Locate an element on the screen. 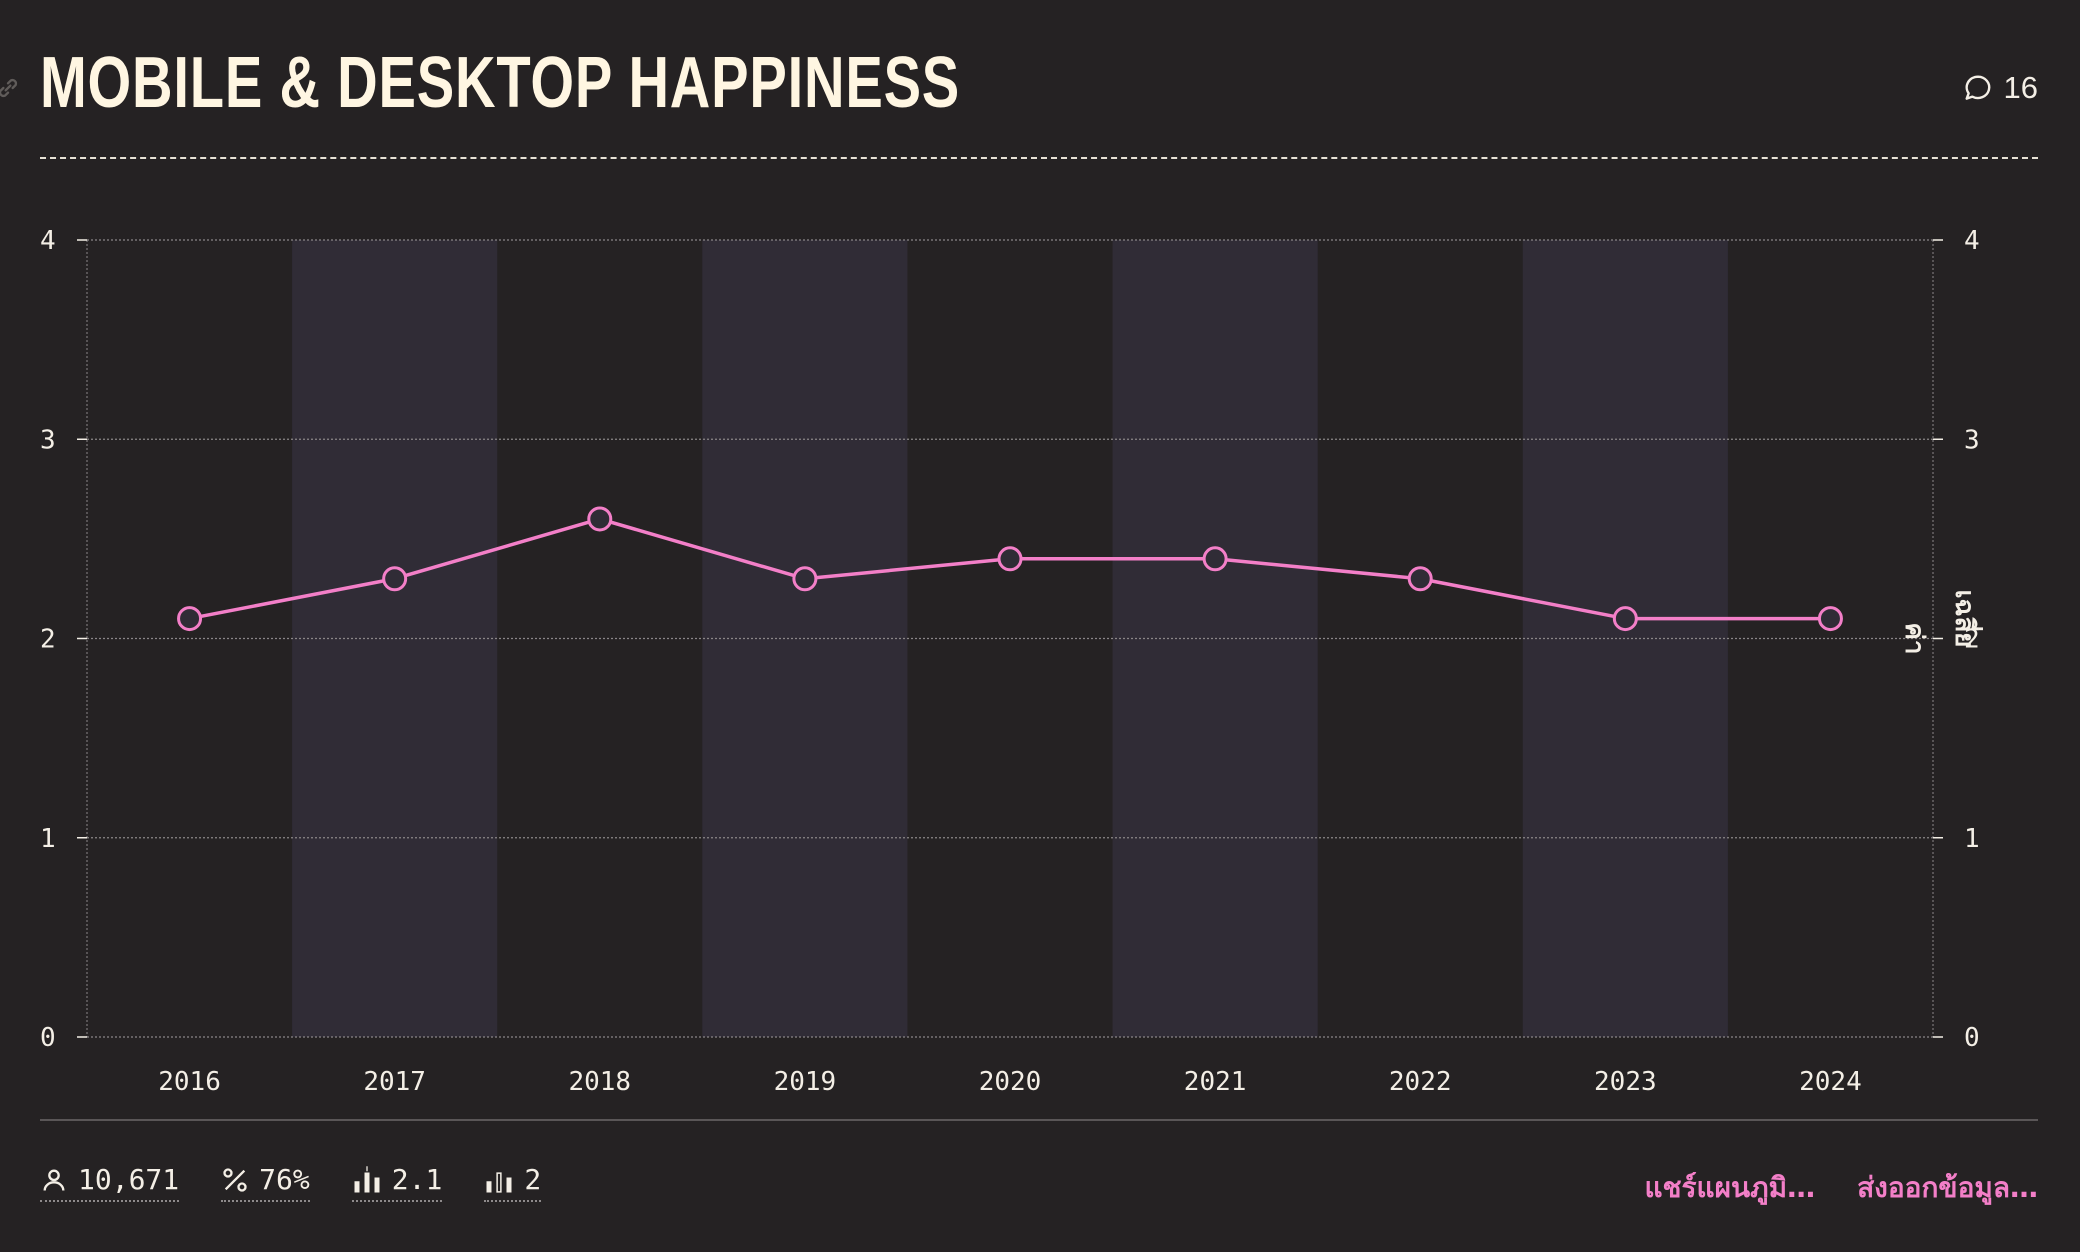 Image resolution: width=2080 pixels, height=1252 pixels. header-divider is located at coordinates (1039, 158).